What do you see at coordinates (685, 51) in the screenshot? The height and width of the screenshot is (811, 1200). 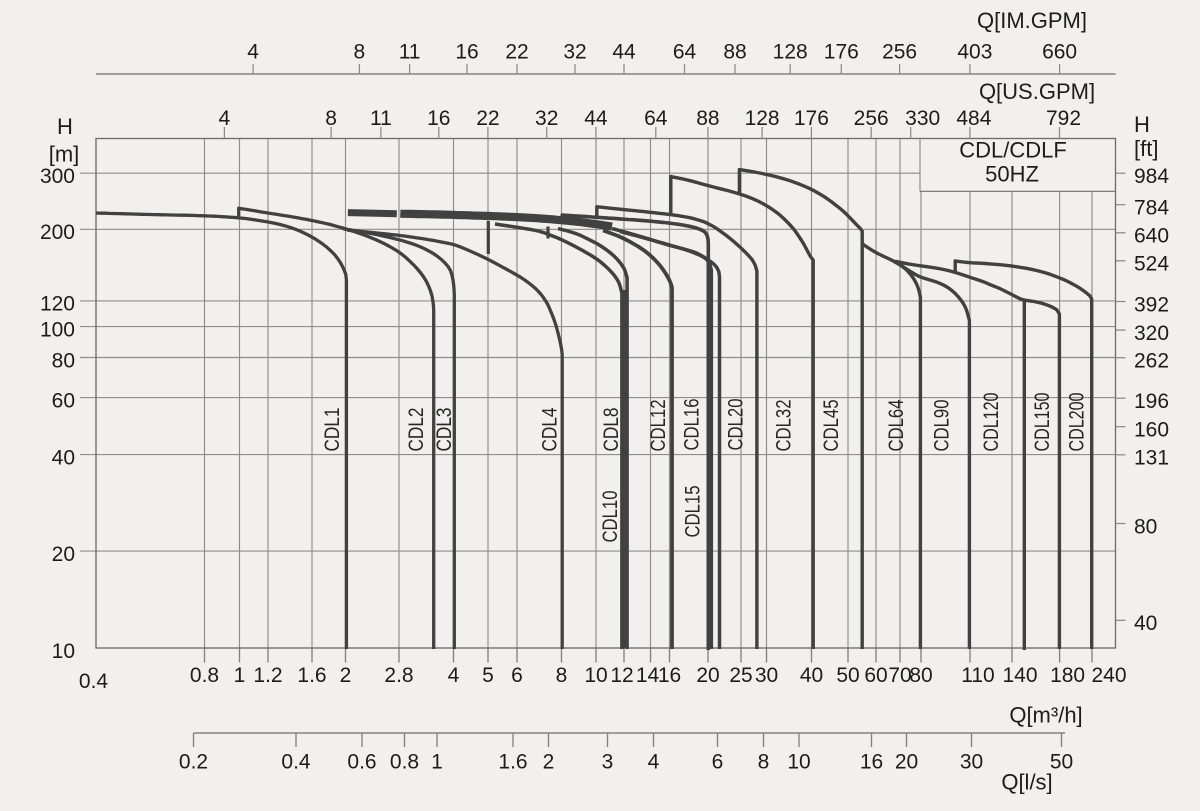 I see `svg-text: 64` at bounding box center [685, 51].